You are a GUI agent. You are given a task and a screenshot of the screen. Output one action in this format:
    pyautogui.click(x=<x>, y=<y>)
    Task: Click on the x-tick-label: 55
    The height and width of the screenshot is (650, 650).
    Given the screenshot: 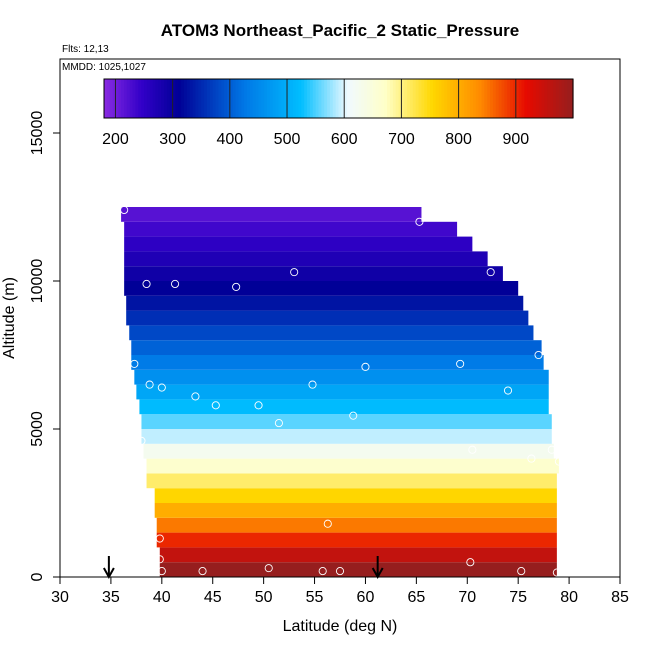 What is the action you would take?
    pyautogui.click(x=315, y=597)
    